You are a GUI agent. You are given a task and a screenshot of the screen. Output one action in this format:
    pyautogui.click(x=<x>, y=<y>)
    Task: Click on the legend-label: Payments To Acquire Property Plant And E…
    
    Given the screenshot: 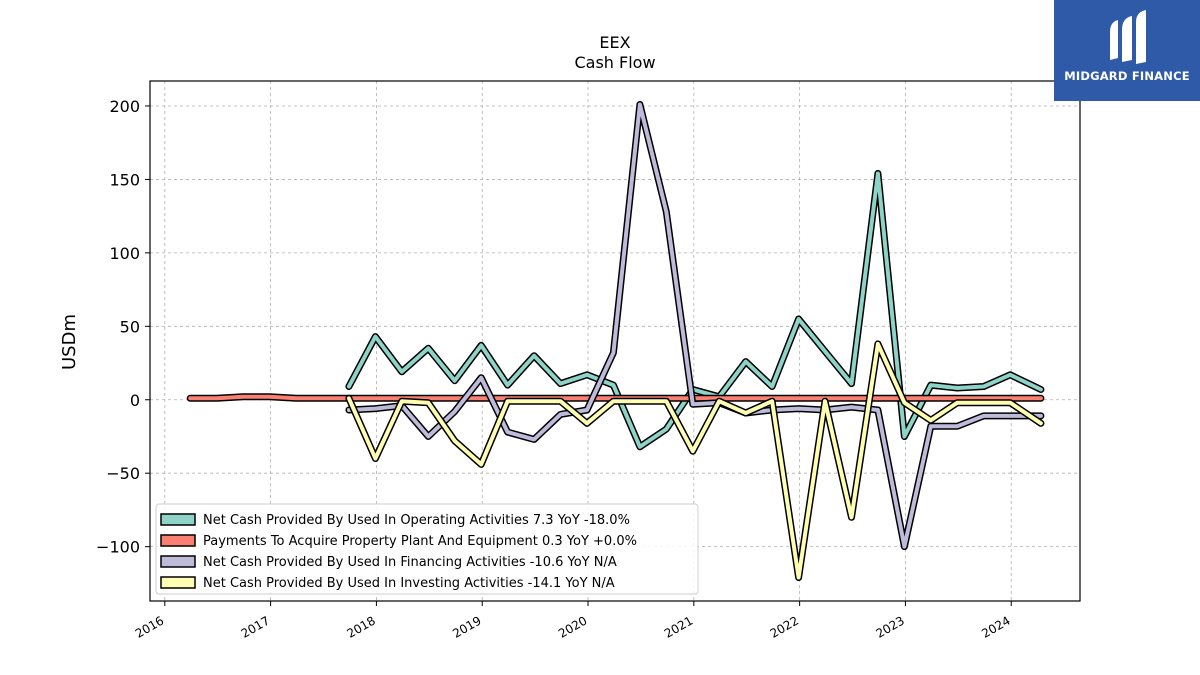 What is the action you would take?
    pyautogui.click(x=420, y=541)
    